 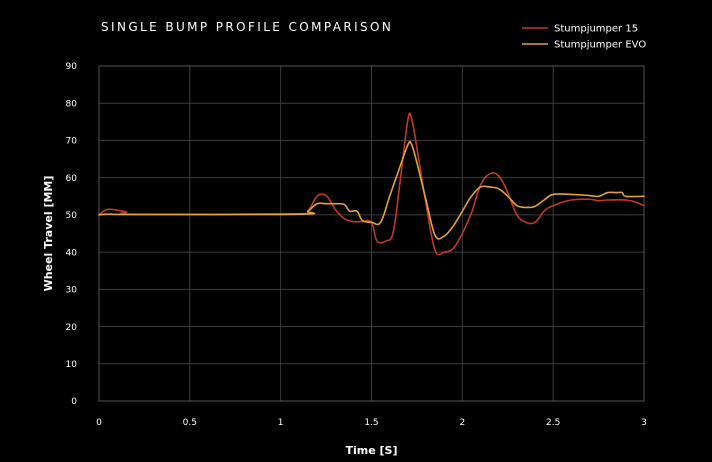 What do you see at coordinates (72, 234) in the screenshot?
I see `y-axis: 0 10 20 30 40 50 60 70 80 90` at bounding box center [72, 234].